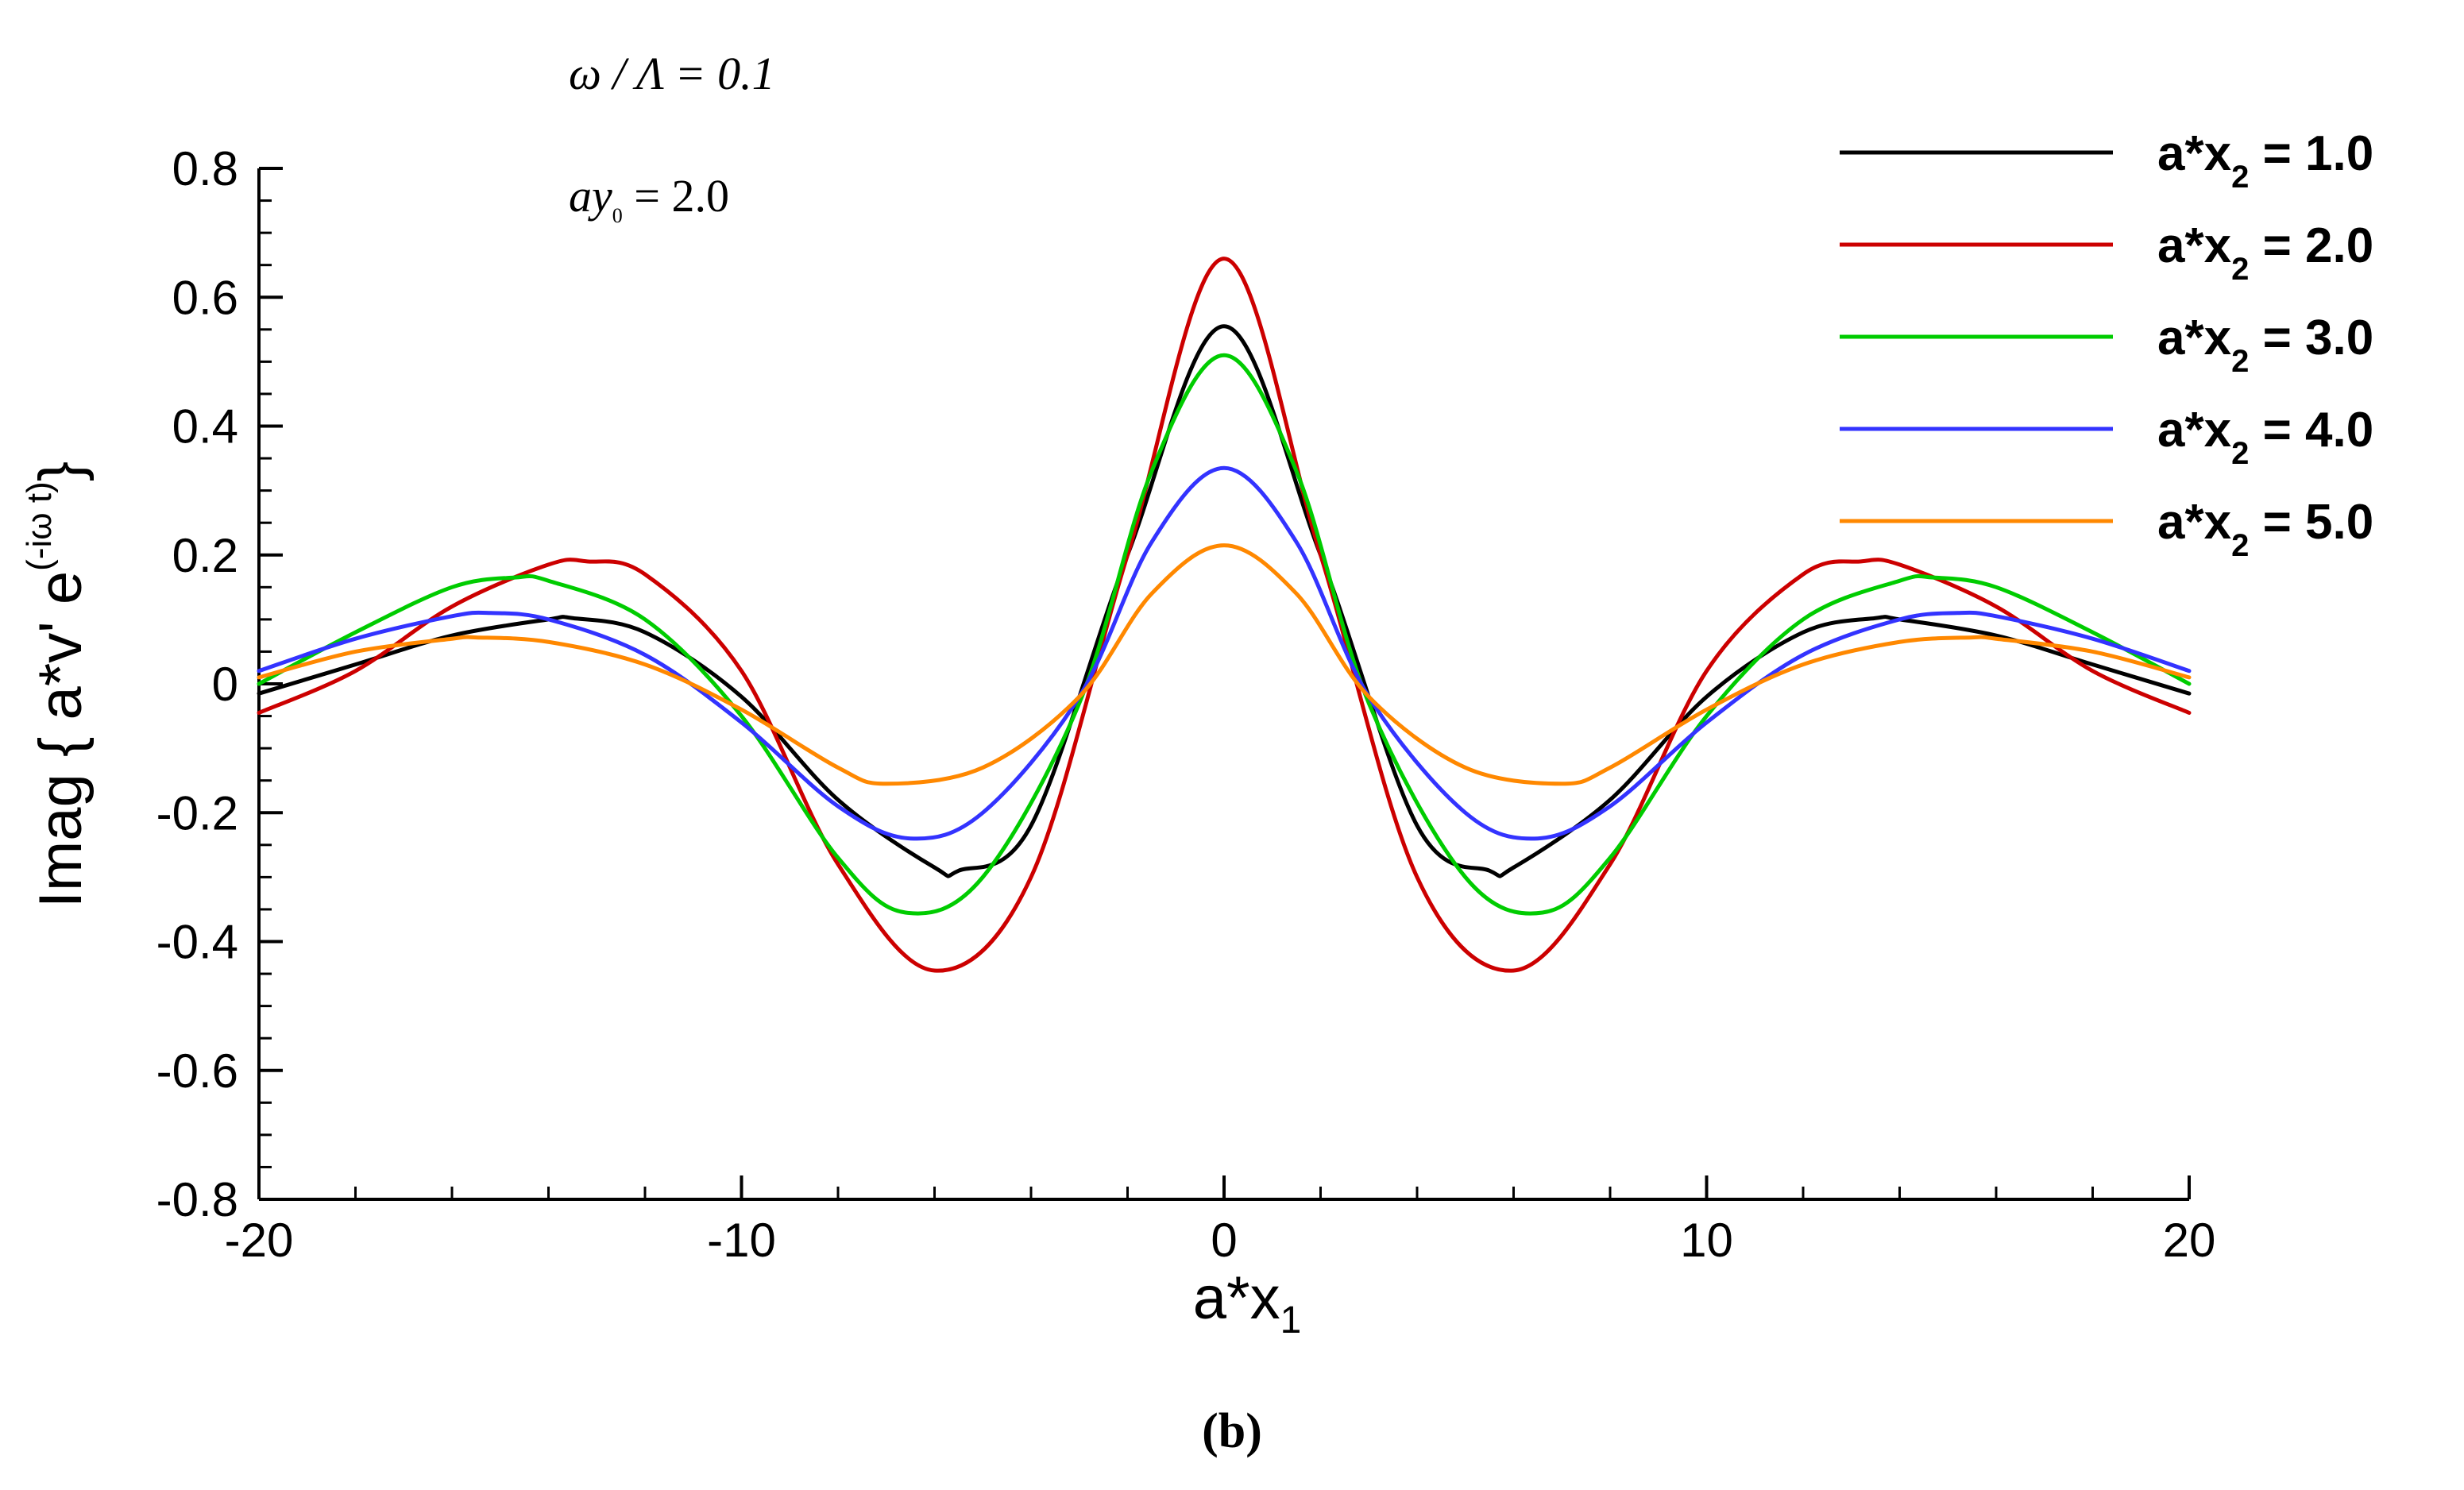 The height and width of the screenshot is (1490, 2464). I want to click on y-axis-title: Imag { a*v' e(-iω t)}, so click(58, 684).